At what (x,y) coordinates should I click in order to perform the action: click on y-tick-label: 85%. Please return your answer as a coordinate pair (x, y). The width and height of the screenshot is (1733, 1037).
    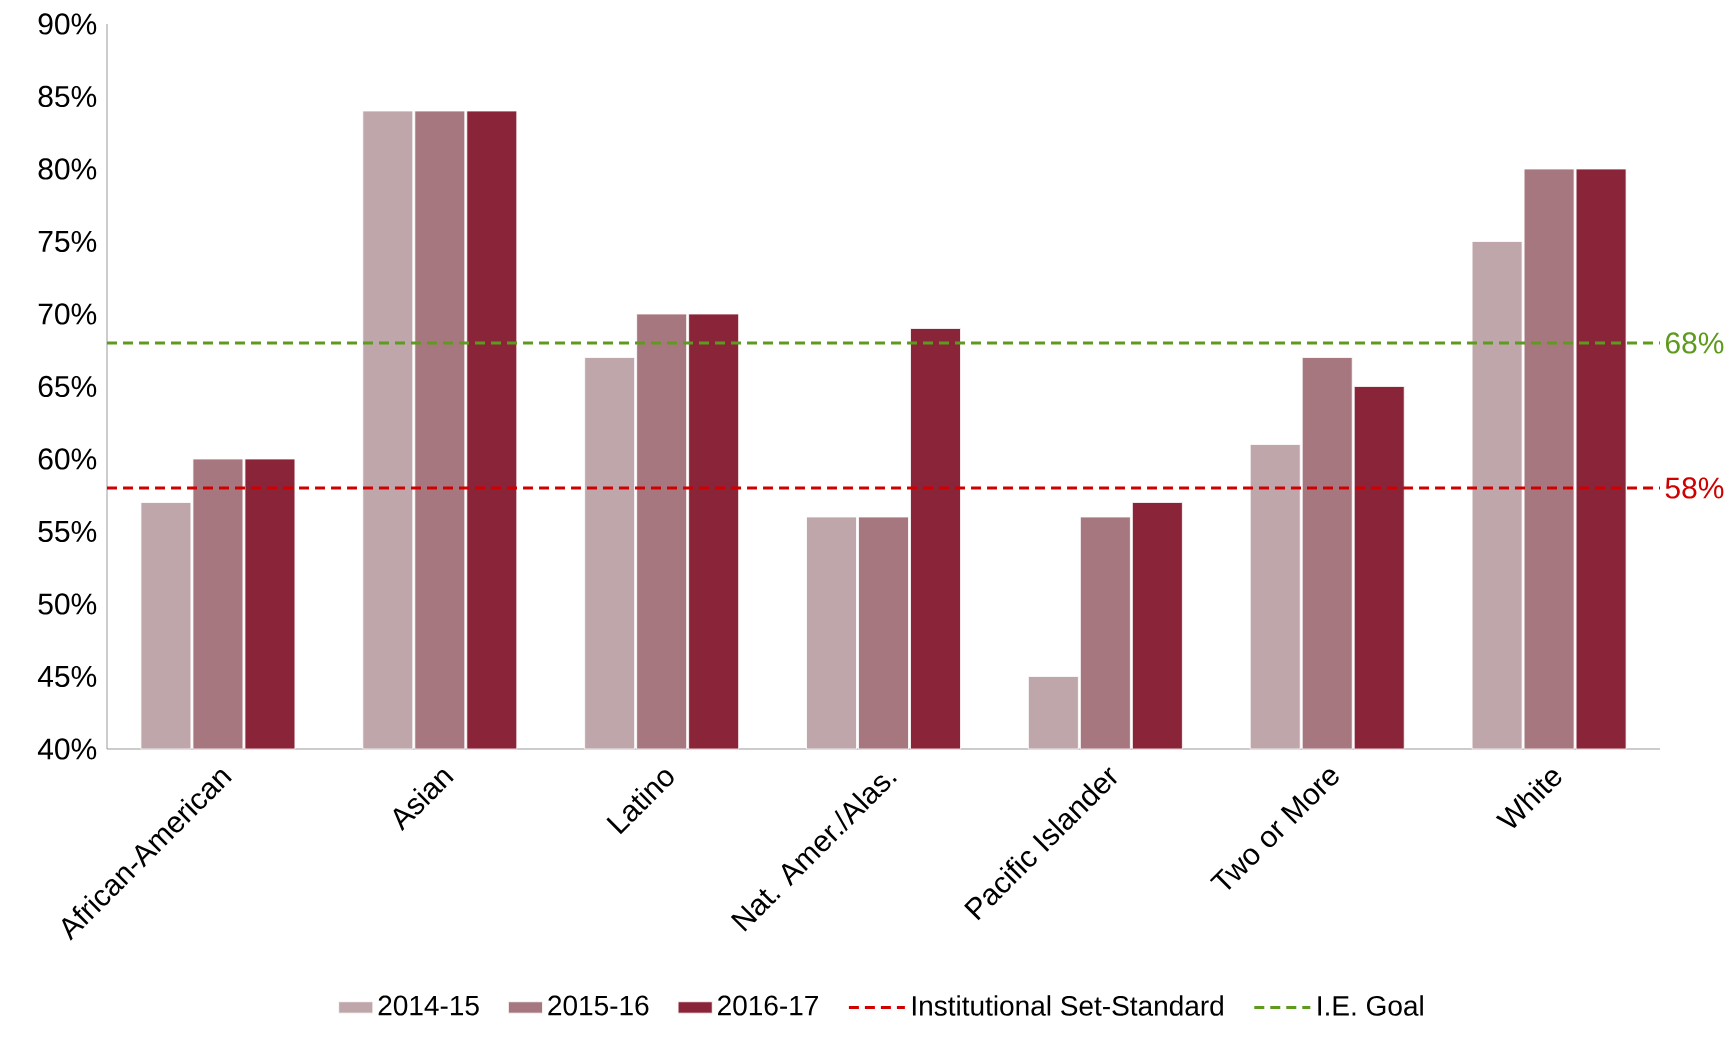
    Looking at the image, I should click on (67, 96).